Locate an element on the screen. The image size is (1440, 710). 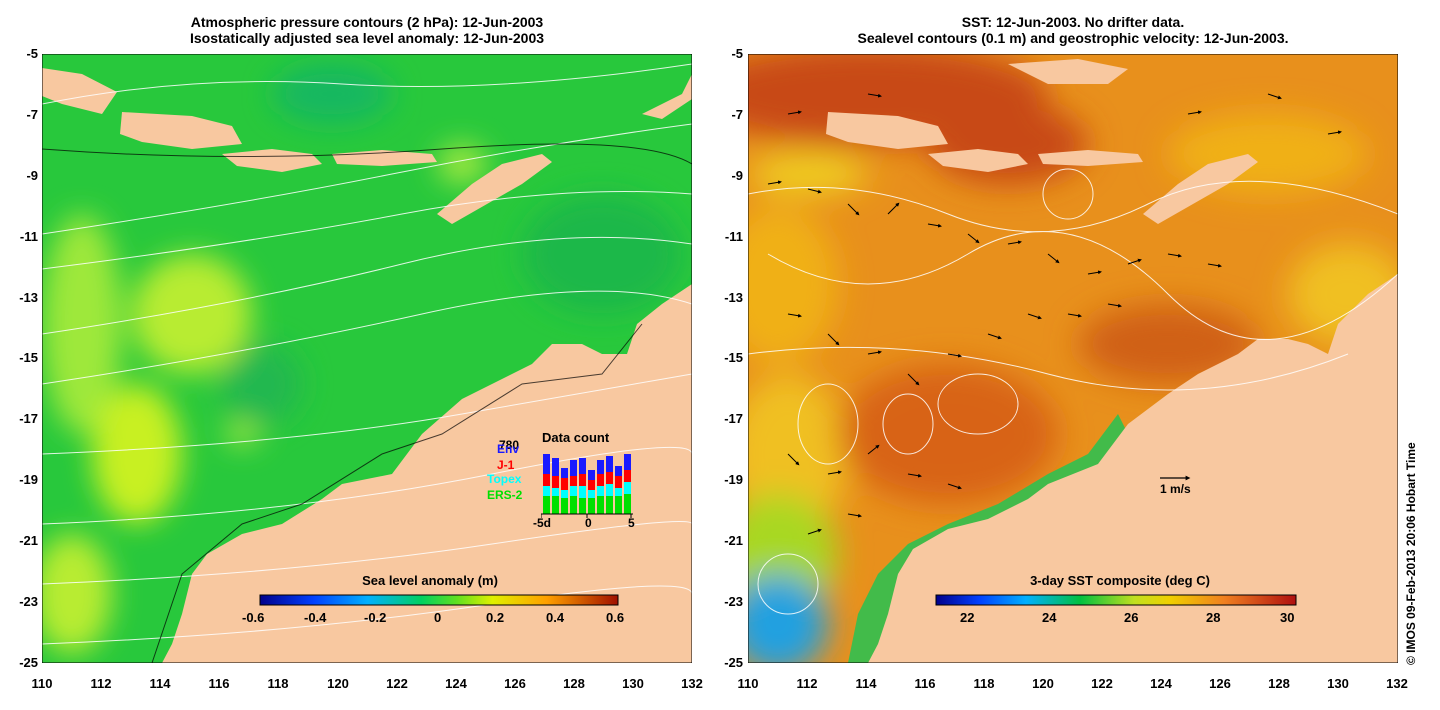
right-colorbar-title: 3-day SST composite (deg C) is located at coordinates (1120, 580).